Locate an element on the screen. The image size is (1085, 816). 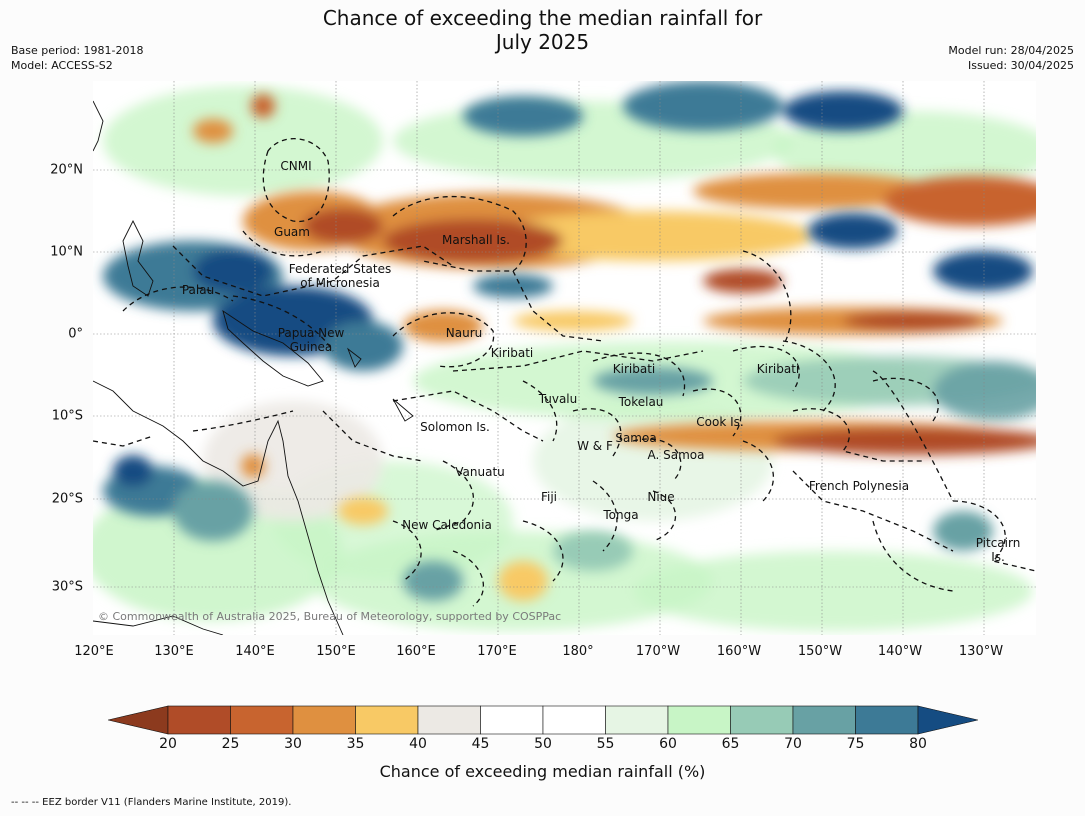
region-label-tonga: Tonga is located at coordinates (621, 515).